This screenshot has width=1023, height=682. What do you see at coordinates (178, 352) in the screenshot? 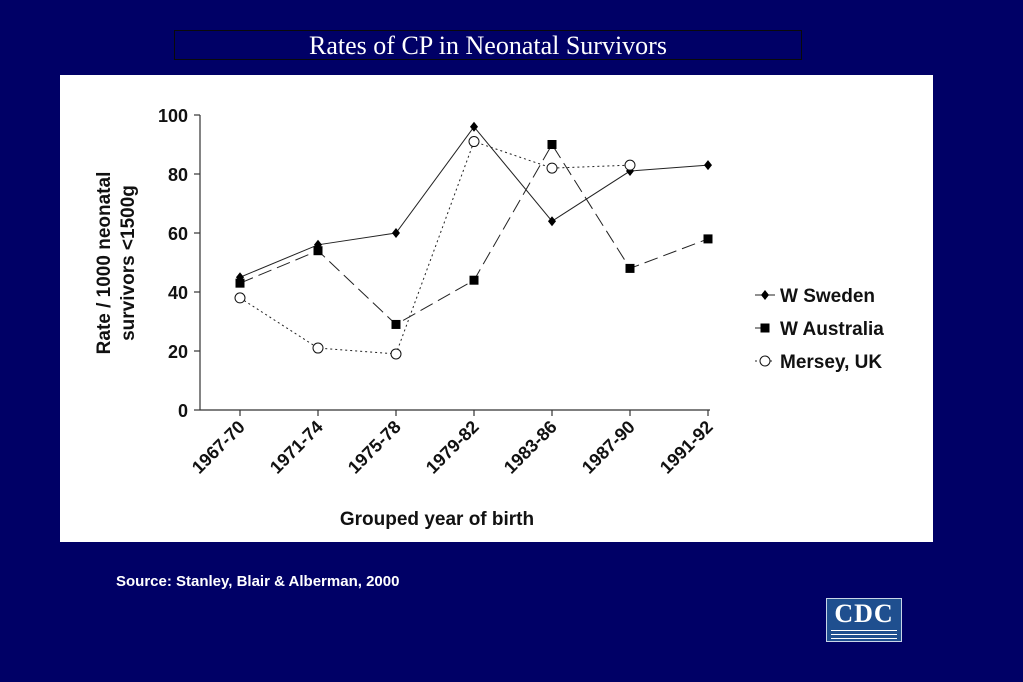
I see `y-tick-label: 20` at bounding box center [178, 352].